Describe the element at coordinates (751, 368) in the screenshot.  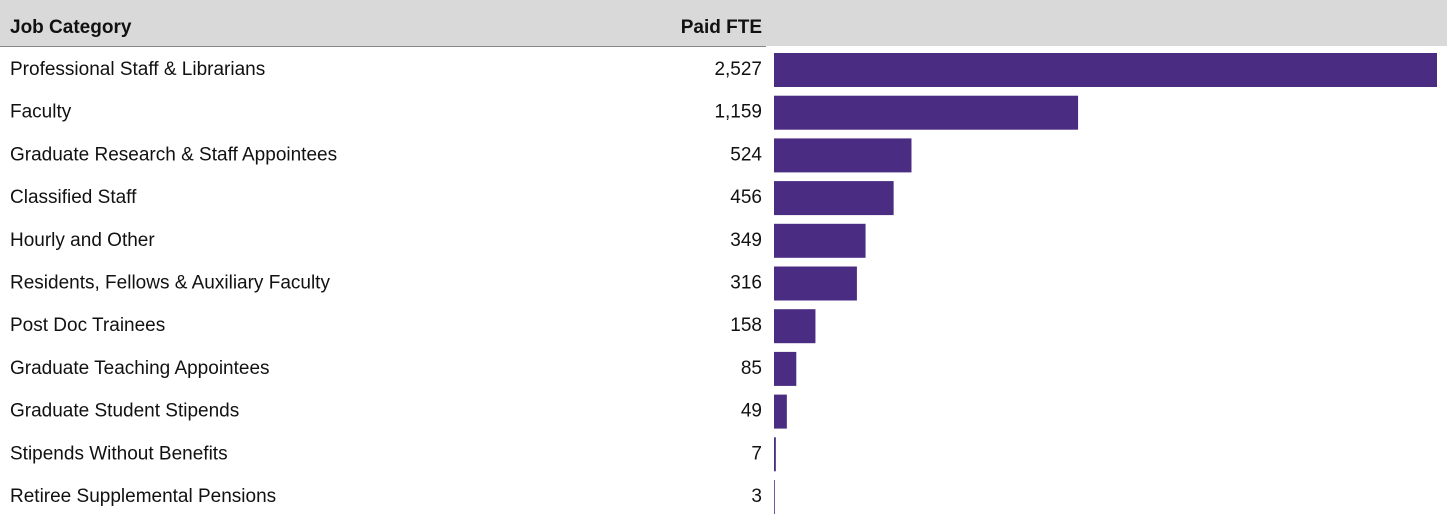
I see `value-label: 85` at that location.